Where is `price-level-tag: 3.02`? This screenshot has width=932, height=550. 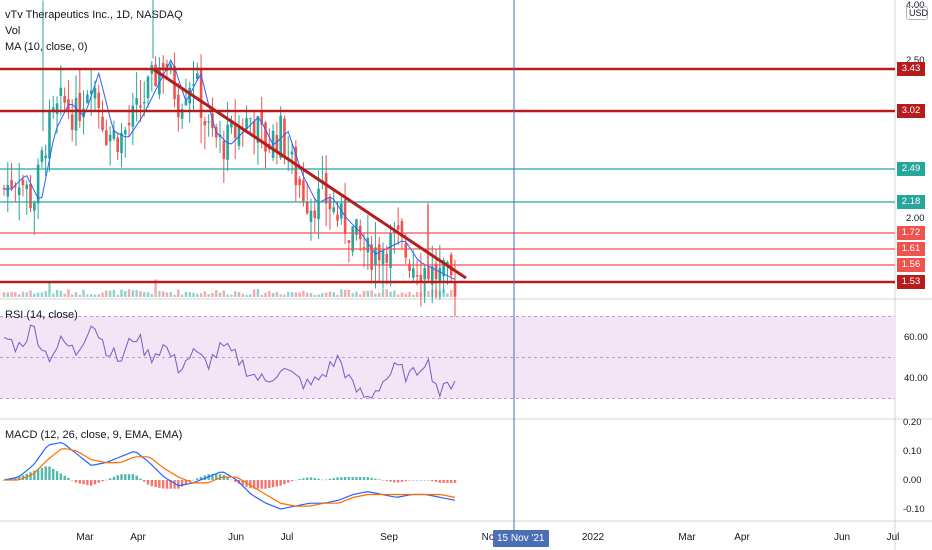
price-level-tag: 3.02 is located at coordinates (911, 111).